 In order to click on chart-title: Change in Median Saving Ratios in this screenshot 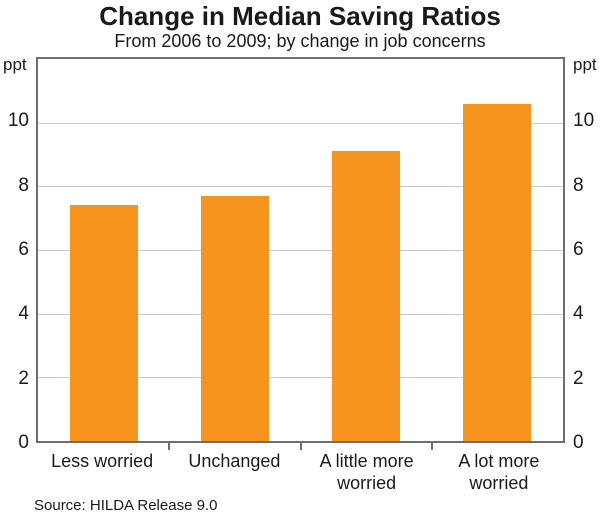, I will do `click(300, 16)`.